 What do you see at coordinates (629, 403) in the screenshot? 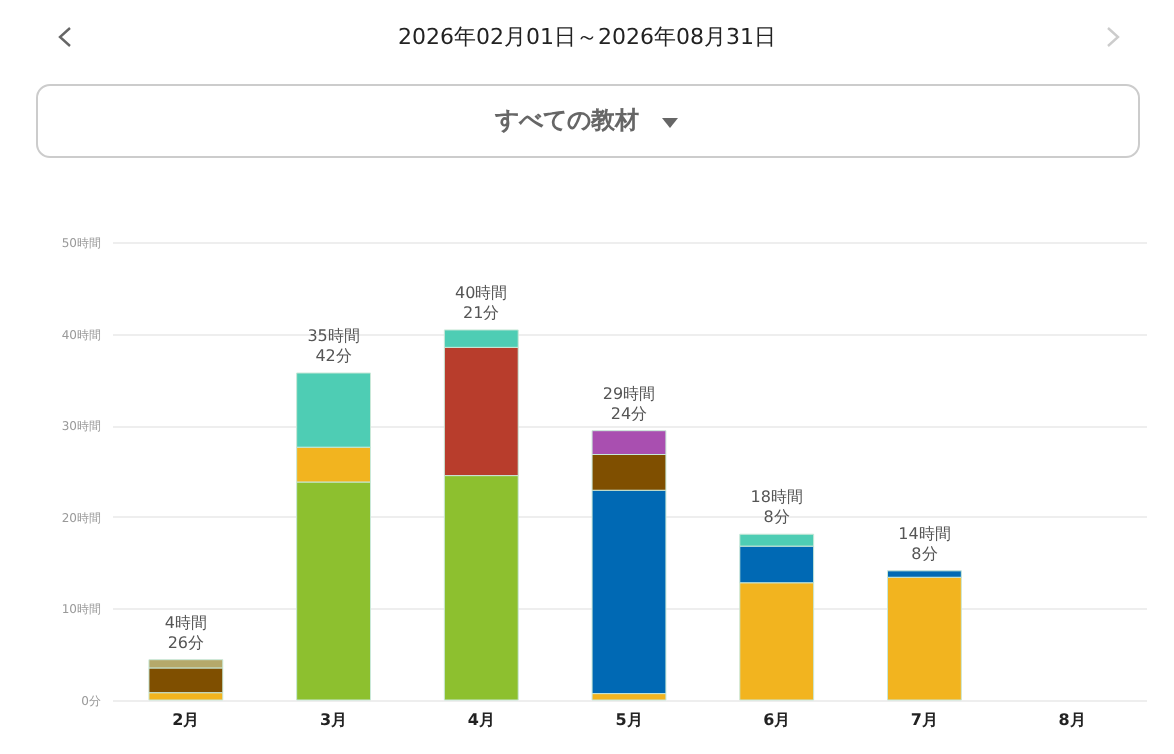
I see `text: 29時間 24分` at bounding box center [629, 403].